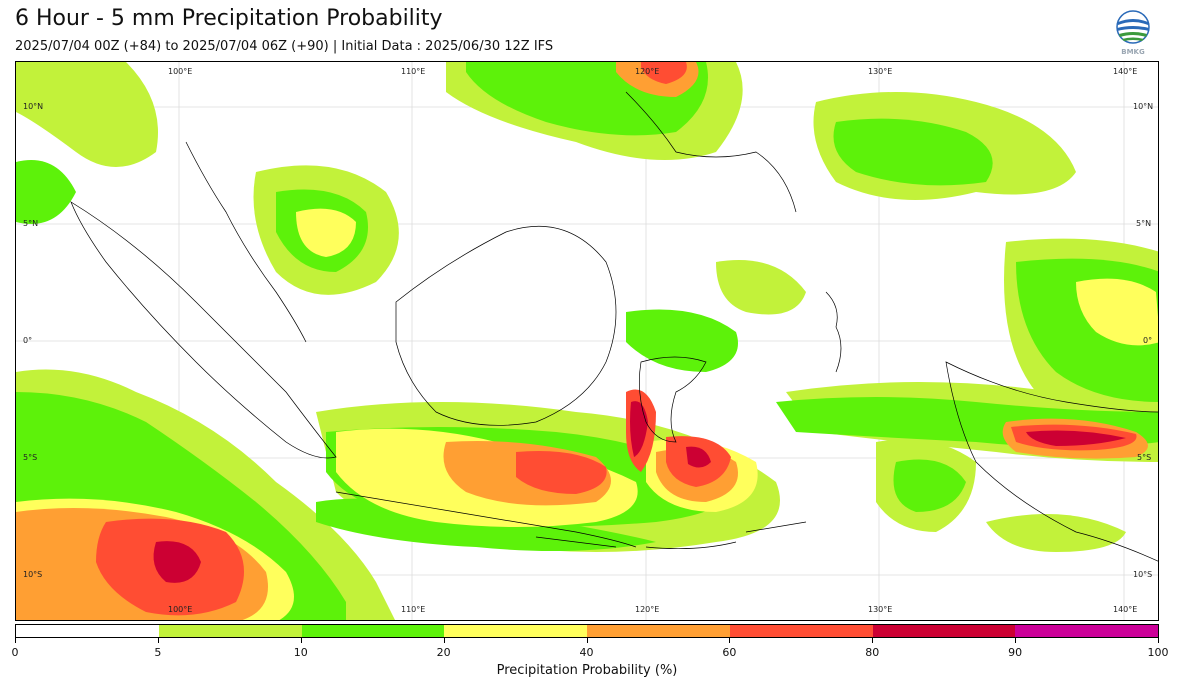 The image size is (1180, 690). I want to click on lat-label-right: 5°S, so click(1144, 457).